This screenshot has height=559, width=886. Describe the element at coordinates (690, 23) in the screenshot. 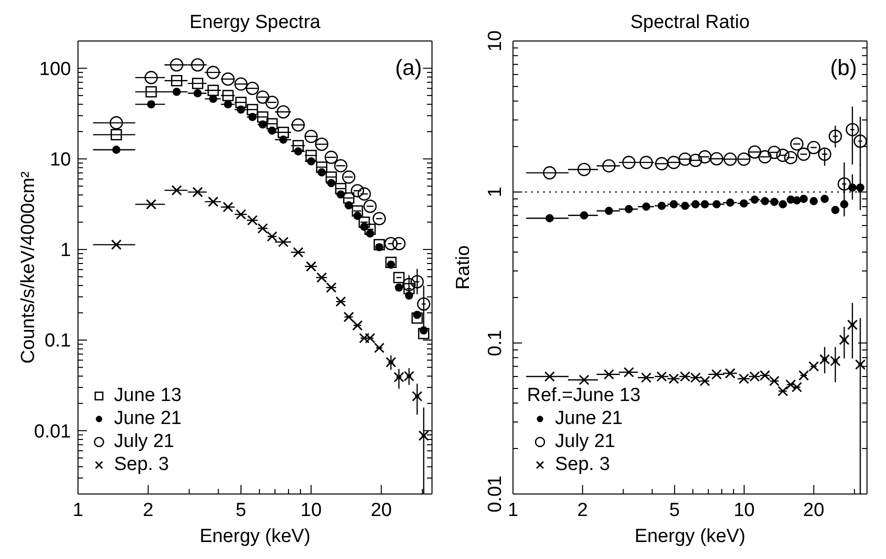

I see `chart-title: Spectral Ratio` at that location.